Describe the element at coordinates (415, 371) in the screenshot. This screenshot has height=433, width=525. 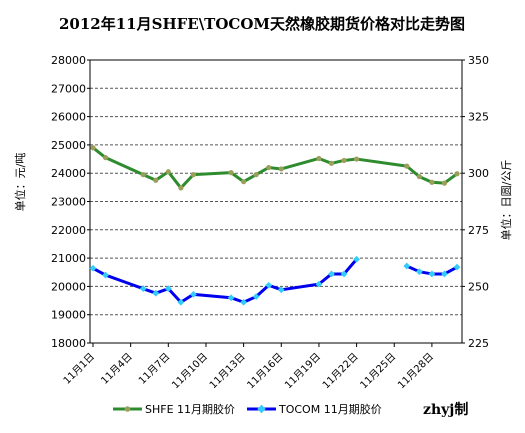
I see `x-tick-label: 11月28日` at that location.